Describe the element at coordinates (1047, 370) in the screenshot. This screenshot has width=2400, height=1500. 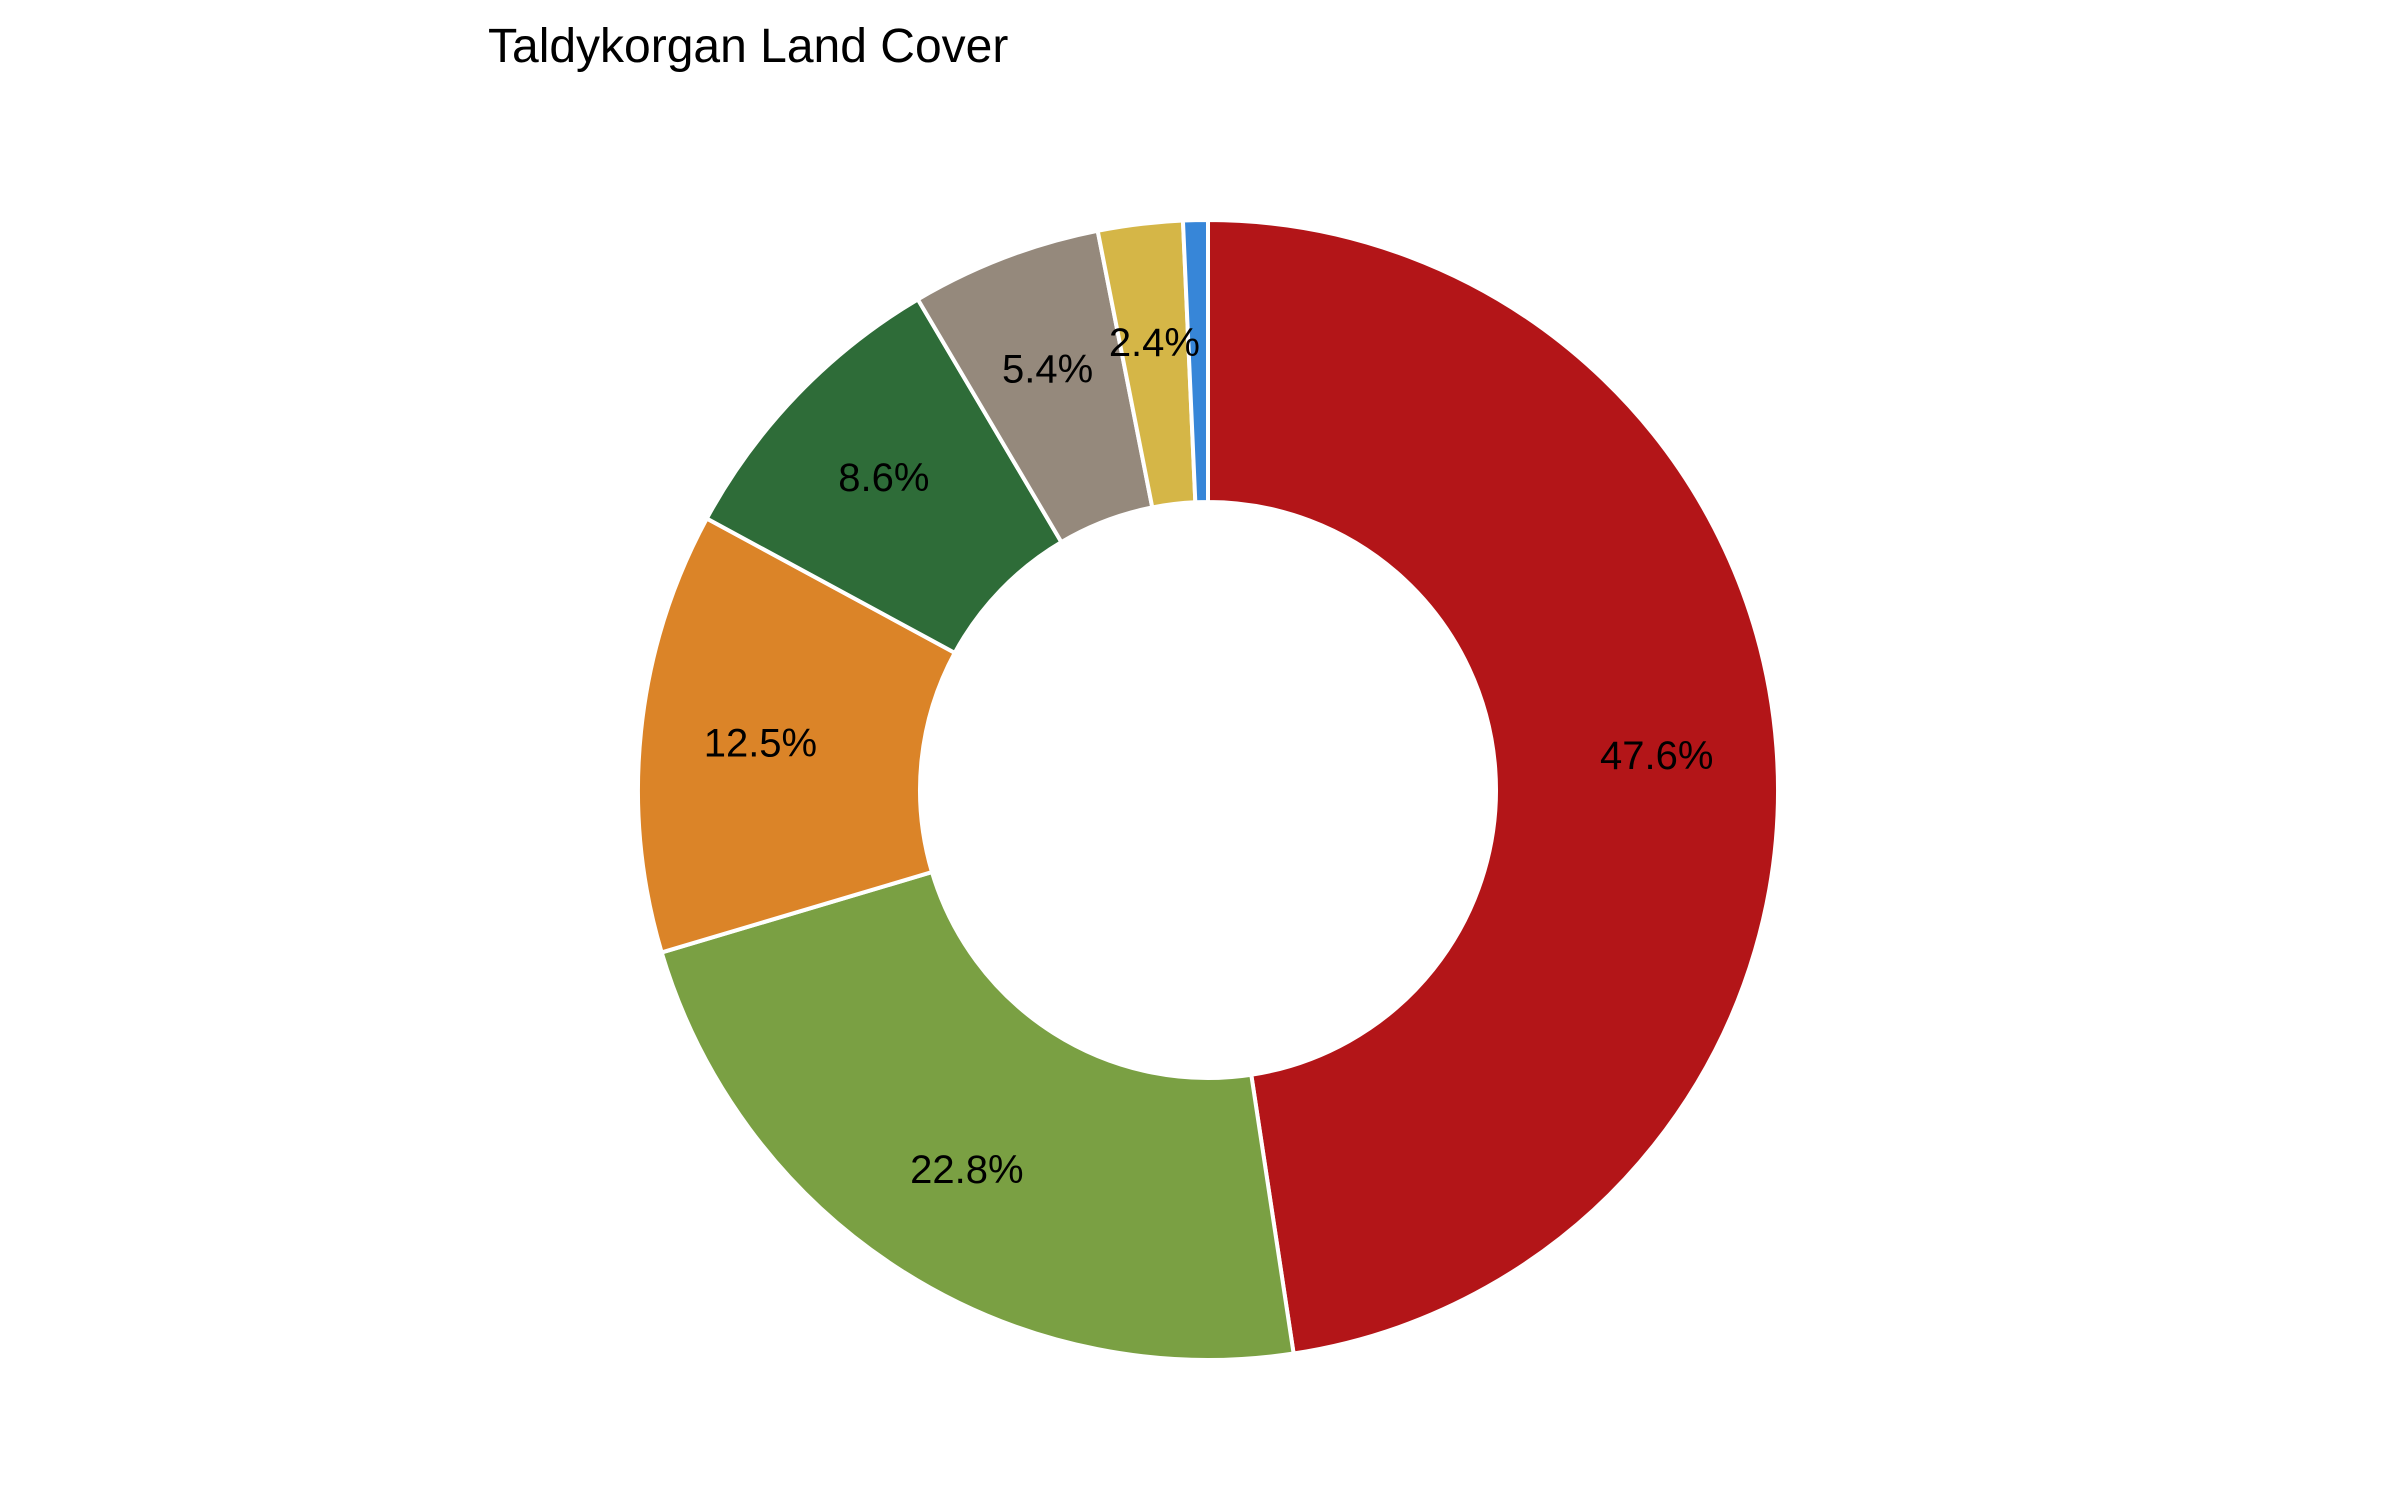
I see `slice-label-5: 5.4%` at that location.